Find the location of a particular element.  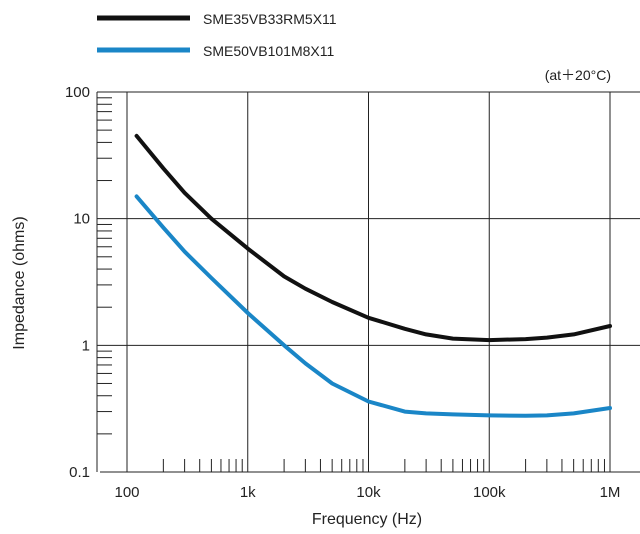

y-axis-label: Impedance (ohms) is located at coordinates (19, 282).